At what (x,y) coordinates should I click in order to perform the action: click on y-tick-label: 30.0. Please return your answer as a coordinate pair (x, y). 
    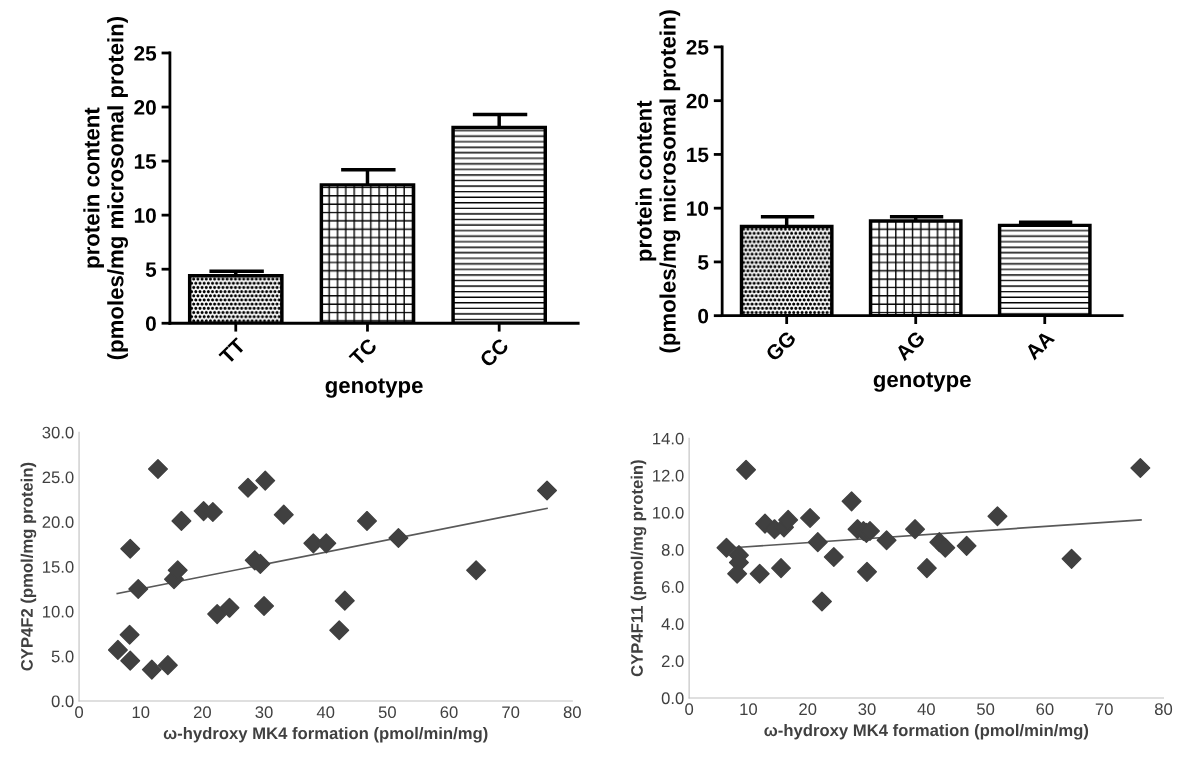
    Looking at the image, I should click on (58, 432).